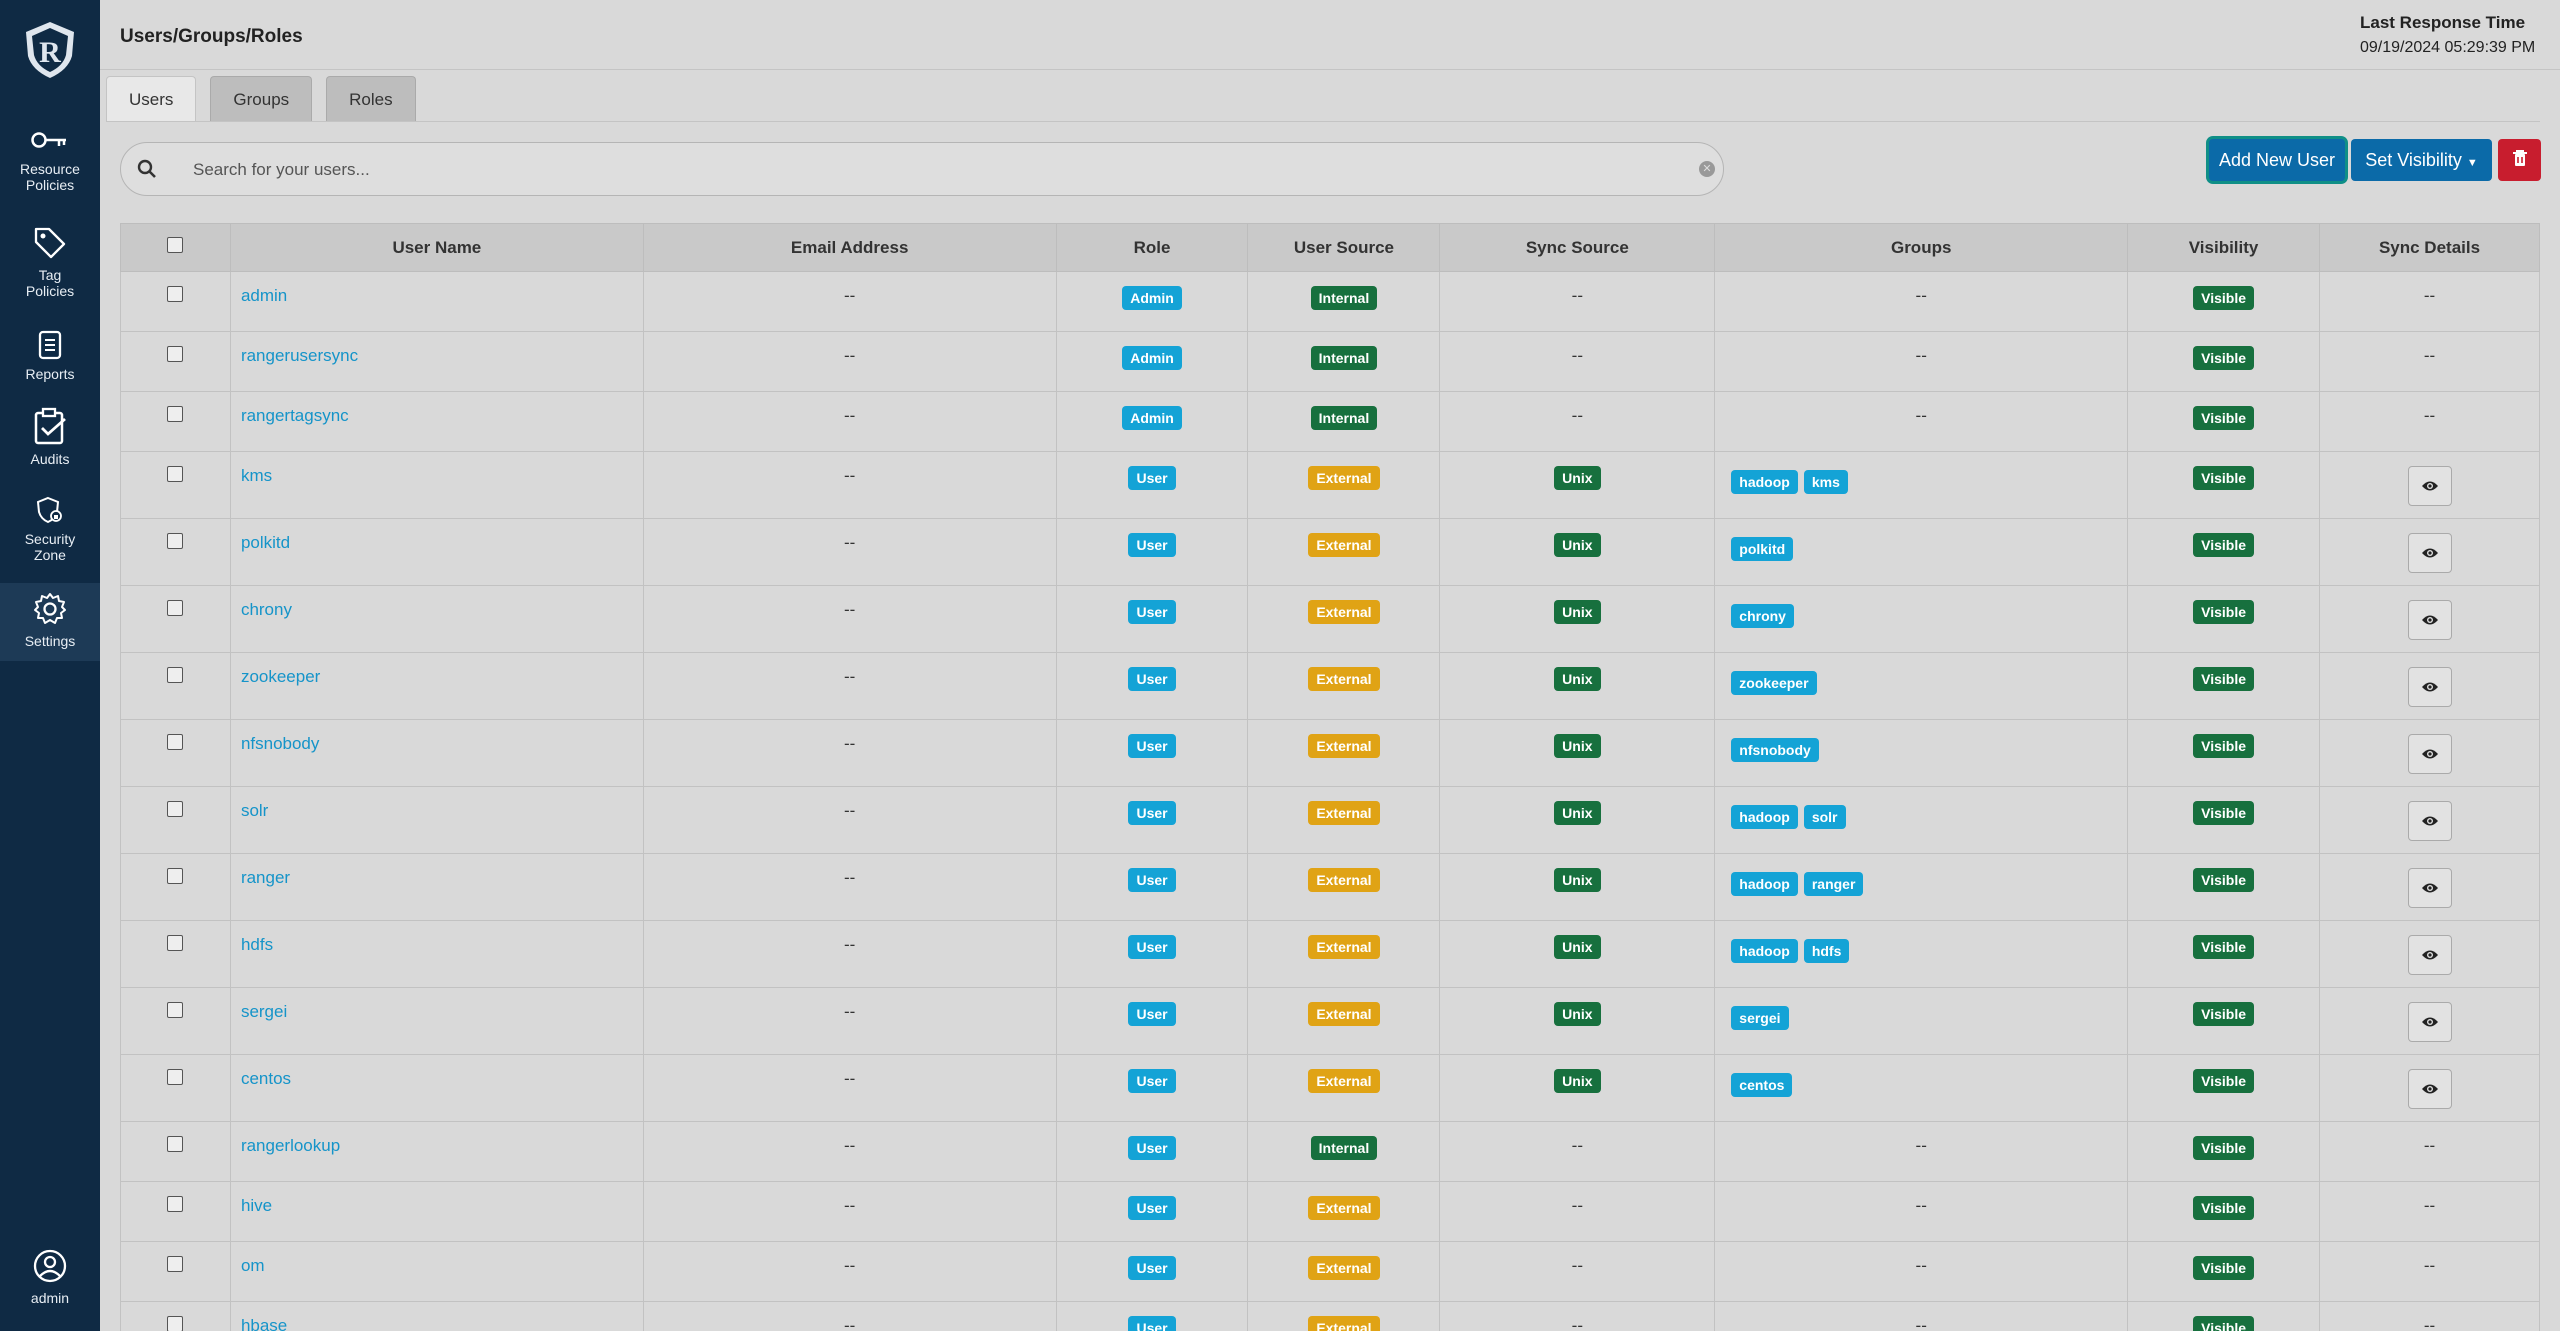 The width and height of the screenshot is (2560, 1331). I want to click on user-name-link: hdfs, so click(257, 944).